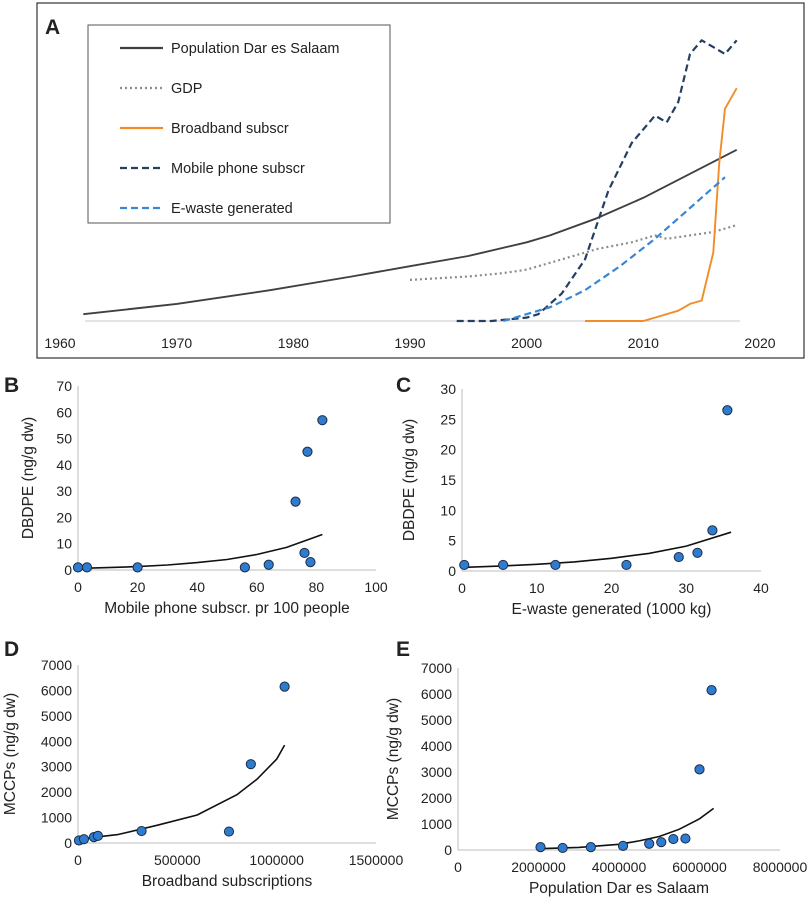 This screenshot has width=809, height=908. I want to click on x-tick-label: 1000000, so click(276, 860).